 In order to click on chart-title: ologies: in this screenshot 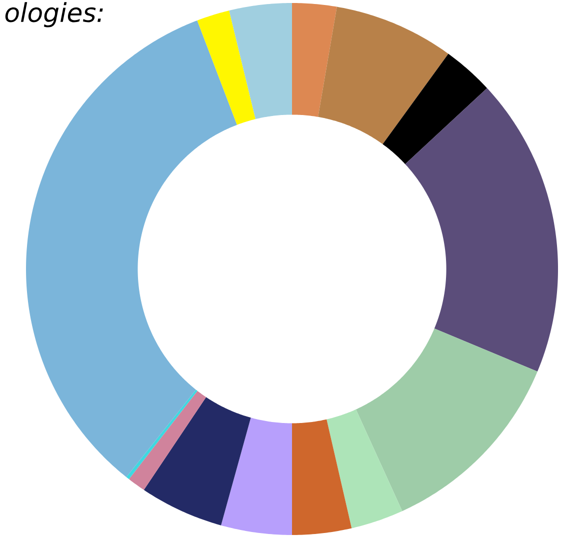, I will do `click(54, 15)`.